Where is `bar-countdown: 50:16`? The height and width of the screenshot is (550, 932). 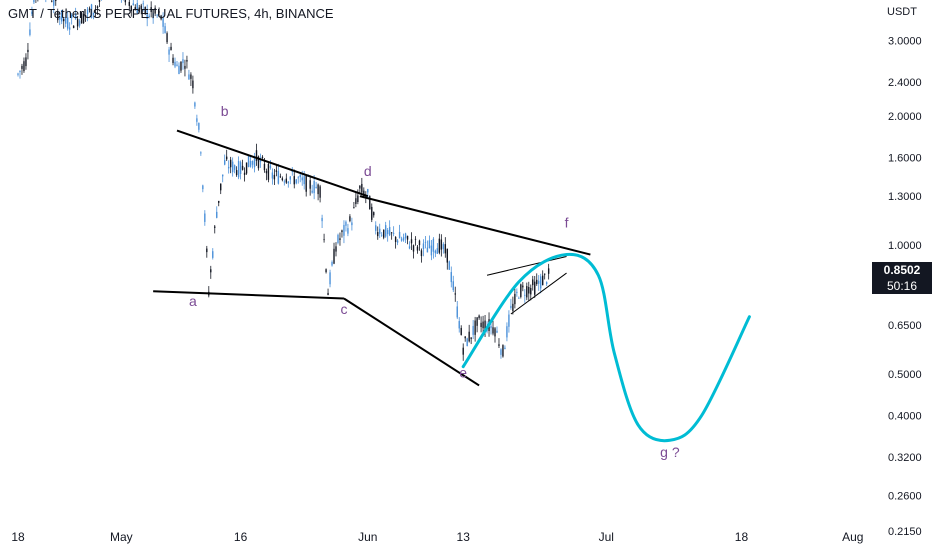 bar-countdown: 50:16 is located at coordinates (902, 286).